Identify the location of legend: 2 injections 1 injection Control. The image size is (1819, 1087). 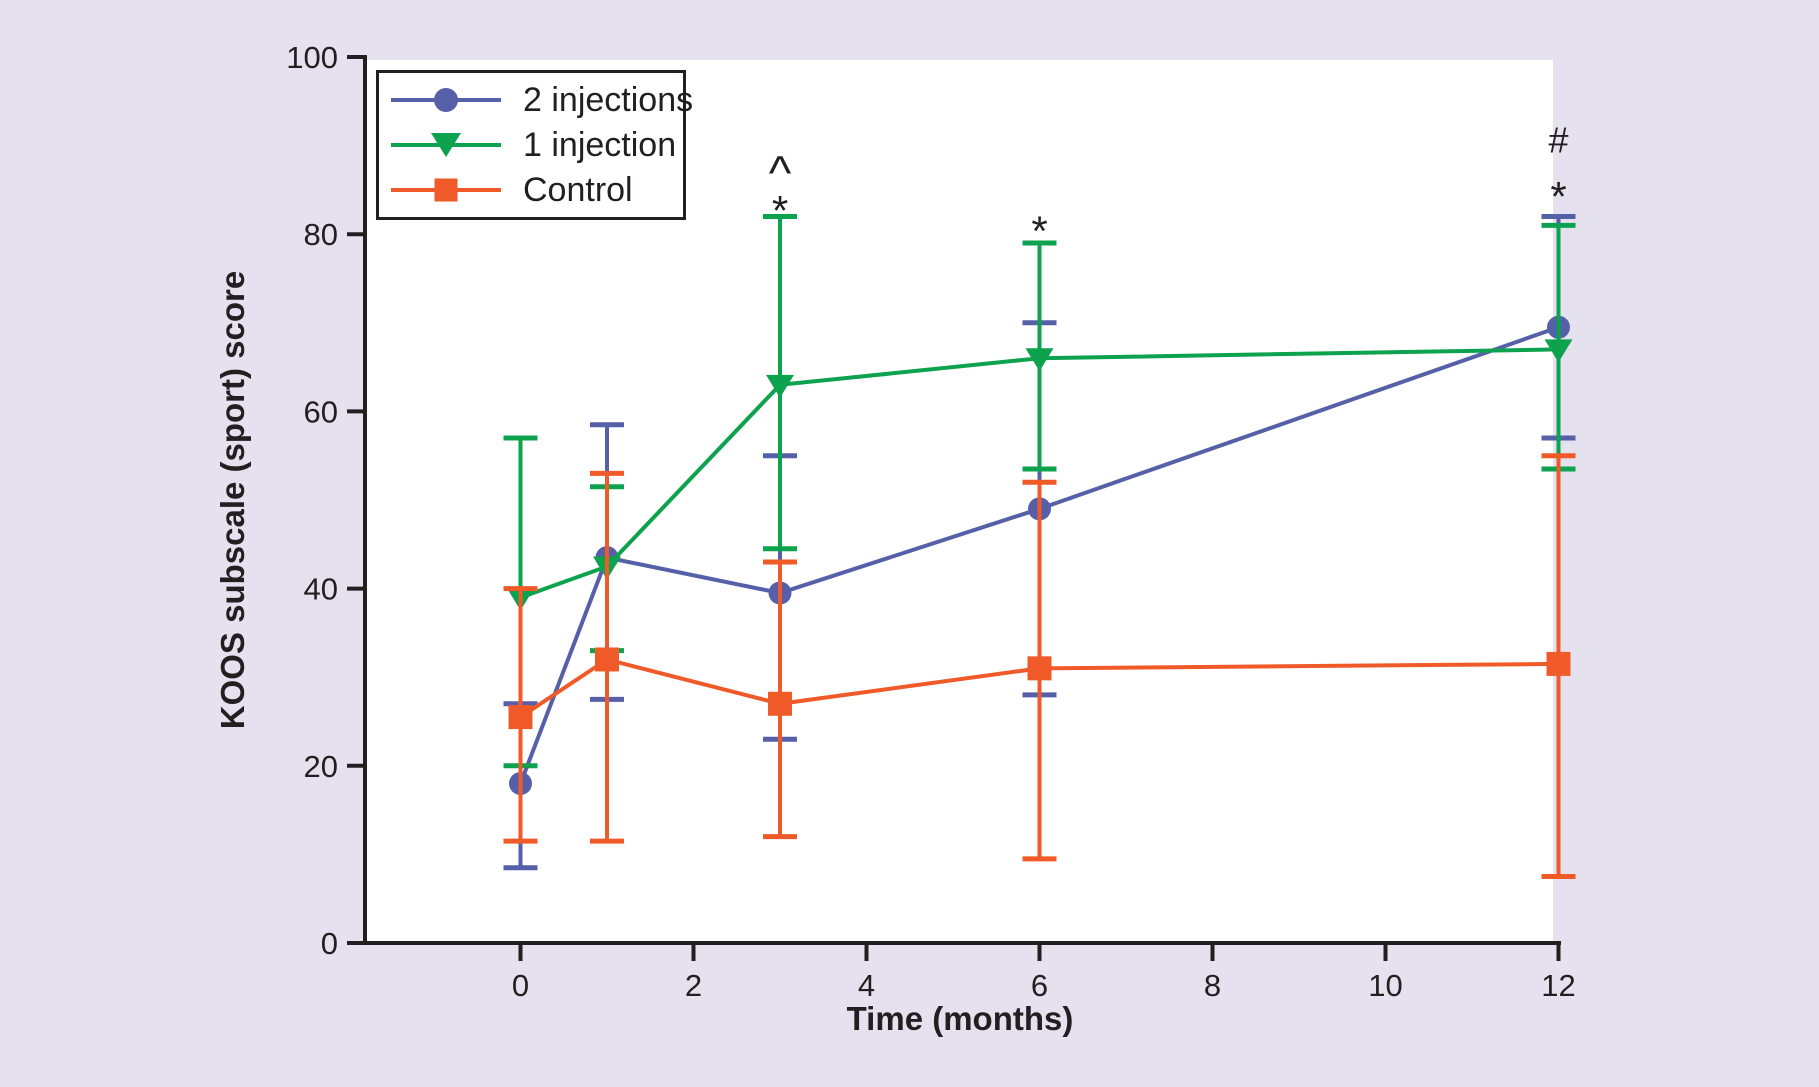
(534, 145).